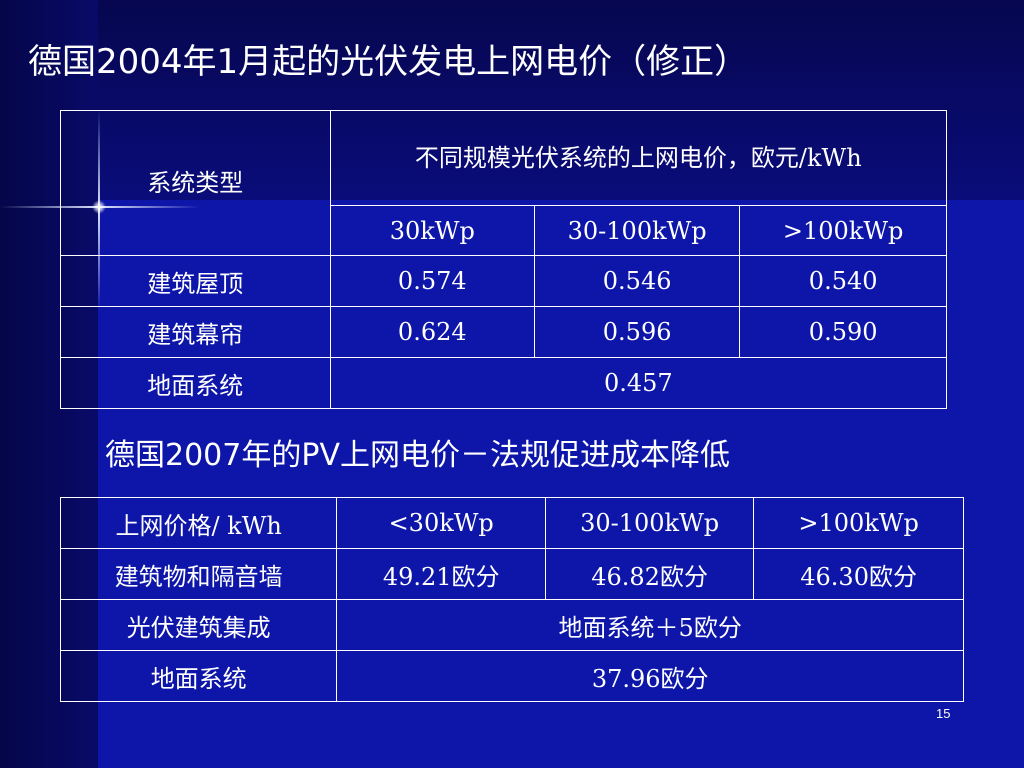 This screenshot has height=768, width=1024. I want to click on price-cell-merged: 0.457, so click(638, 383).